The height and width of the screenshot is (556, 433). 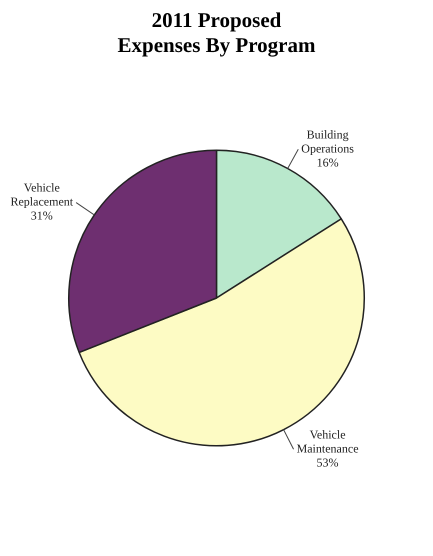 I want to click on data-label: 53%, so click(x=327, y=462).